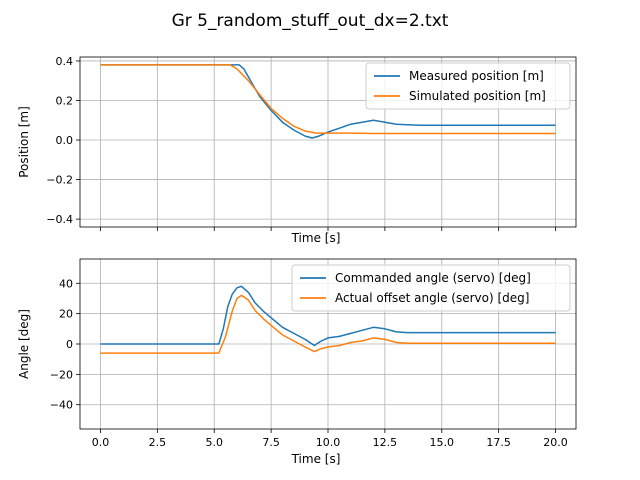  Describe the element at coordinates (433, 278) in the screenshot. I see `legend-label-1: Commanded angle (servo) [deg]` at that location.